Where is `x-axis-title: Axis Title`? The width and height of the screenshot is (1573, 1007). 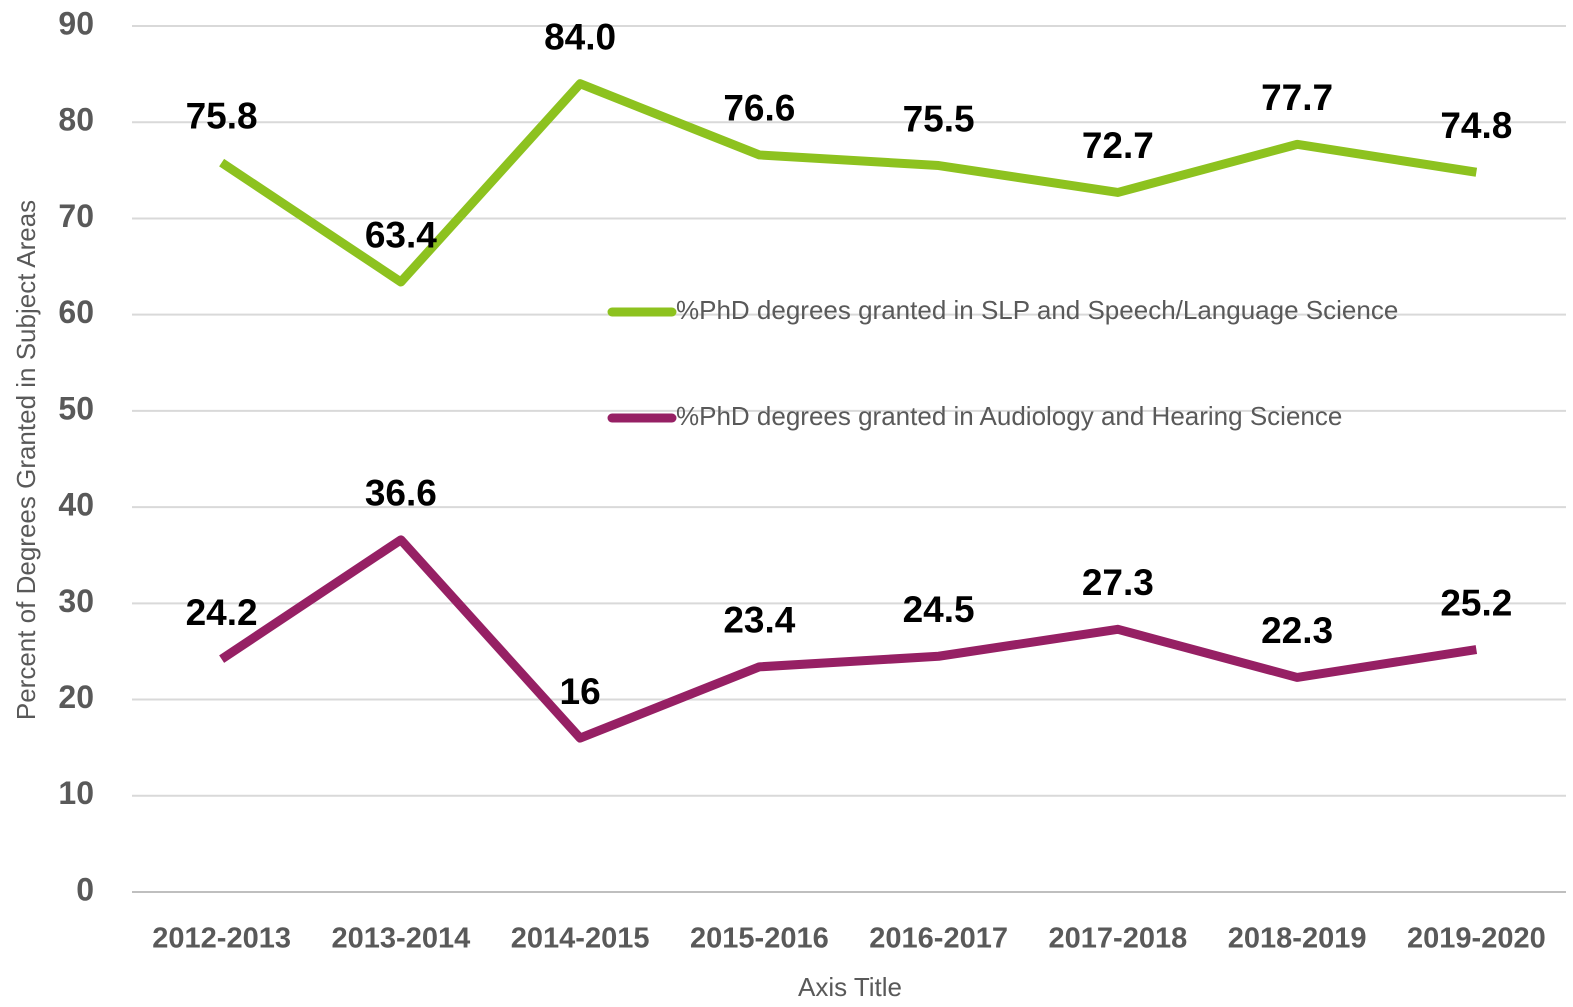
x-axis-title: Axis Title is located at coordinates (850, 987).